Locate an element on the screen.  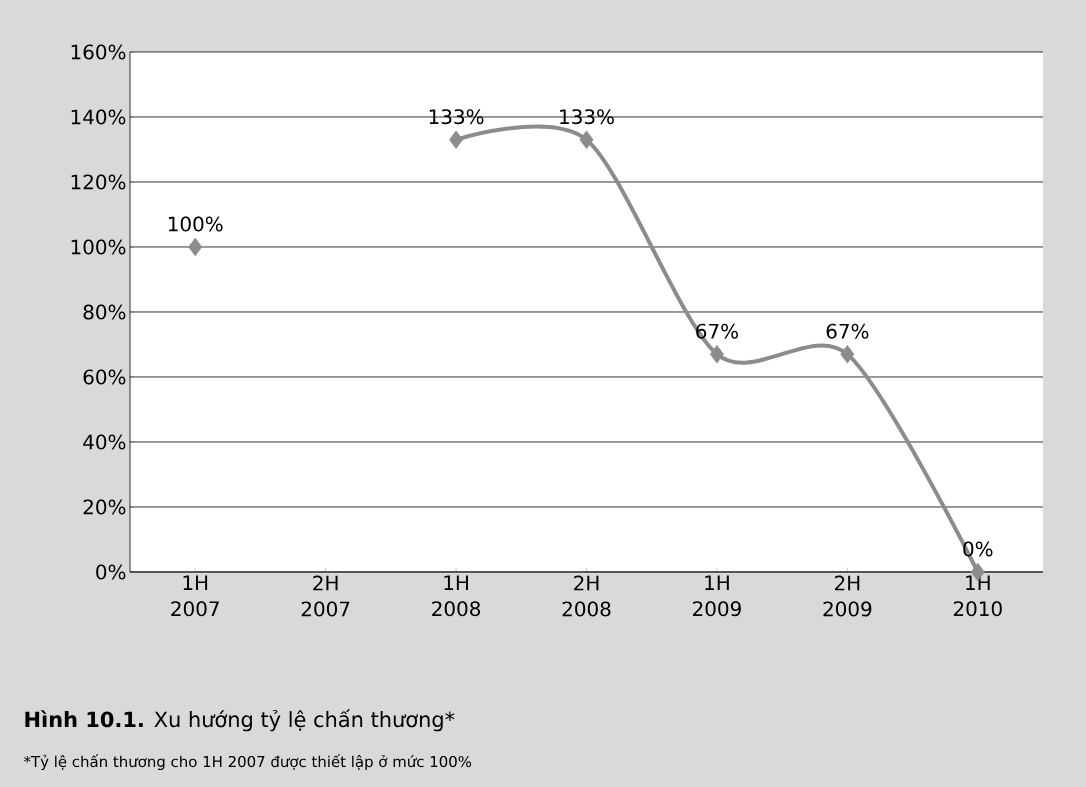
x-tick-label: 1H 2010 is located at coordinates (977, 596).